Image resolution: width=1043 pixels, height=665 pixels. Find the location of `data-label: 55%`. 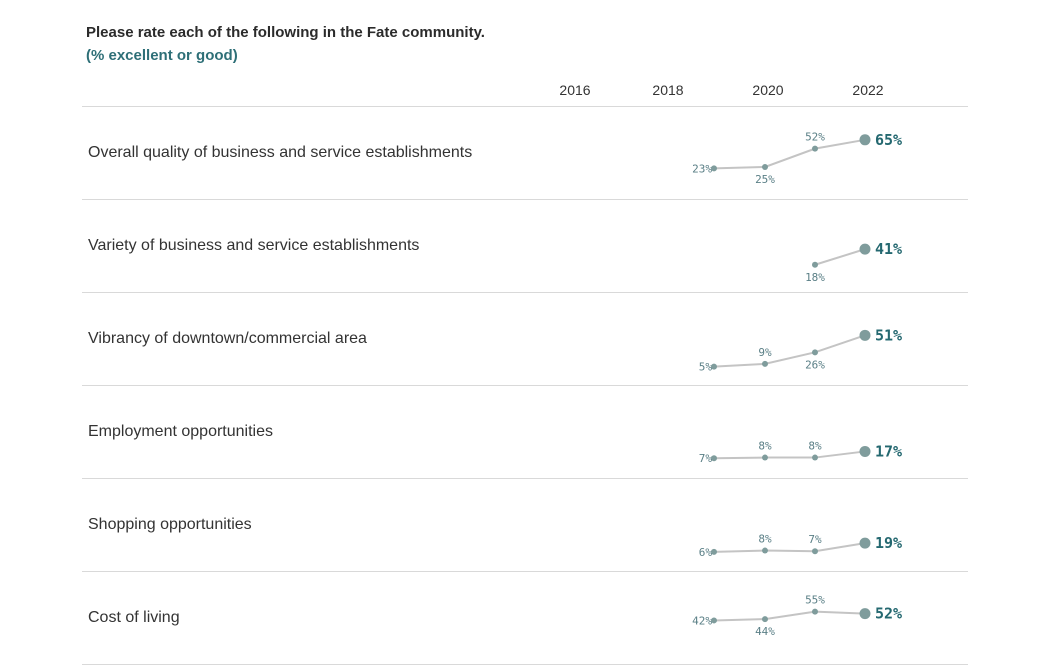

data-label: 55% is located at coordinates (815, 600).